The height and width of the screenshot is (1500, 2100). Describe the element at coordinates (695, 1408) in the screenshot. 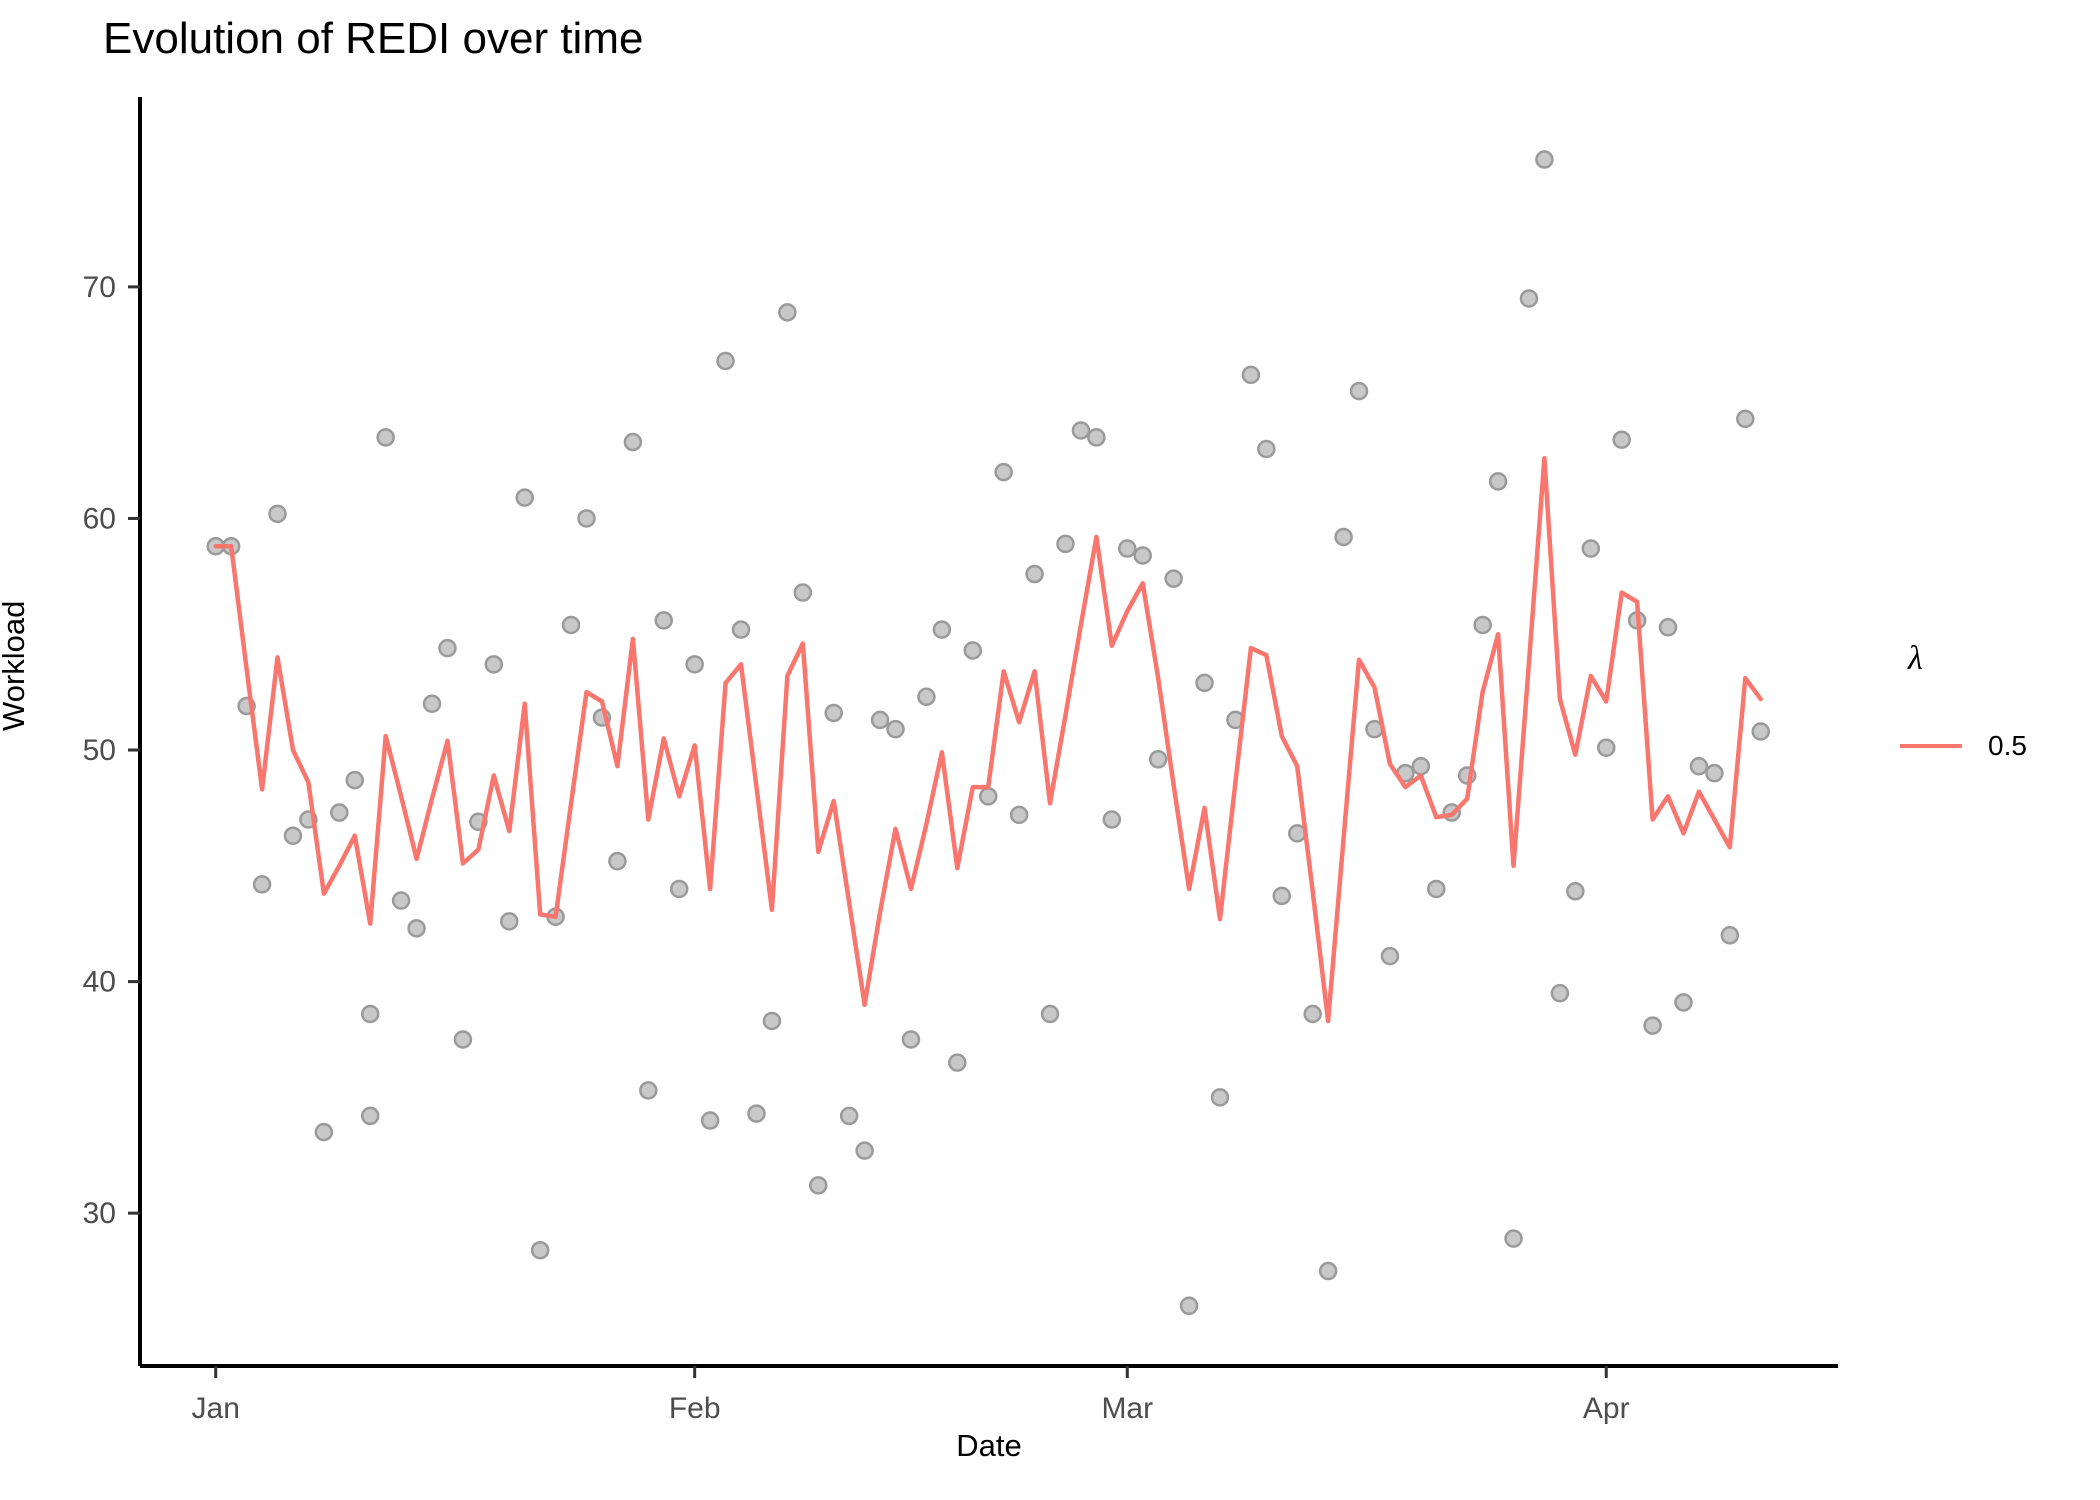

I see `x-tick-label: Feb` at that location.